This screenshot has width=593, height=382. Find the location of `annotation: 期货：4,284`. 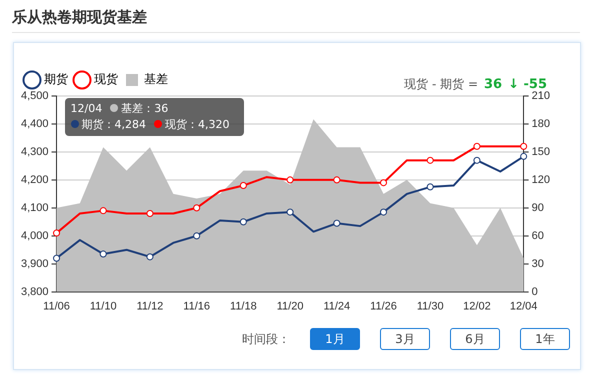

annotation: 期货：4,284 is located at coordinates (113, 124).